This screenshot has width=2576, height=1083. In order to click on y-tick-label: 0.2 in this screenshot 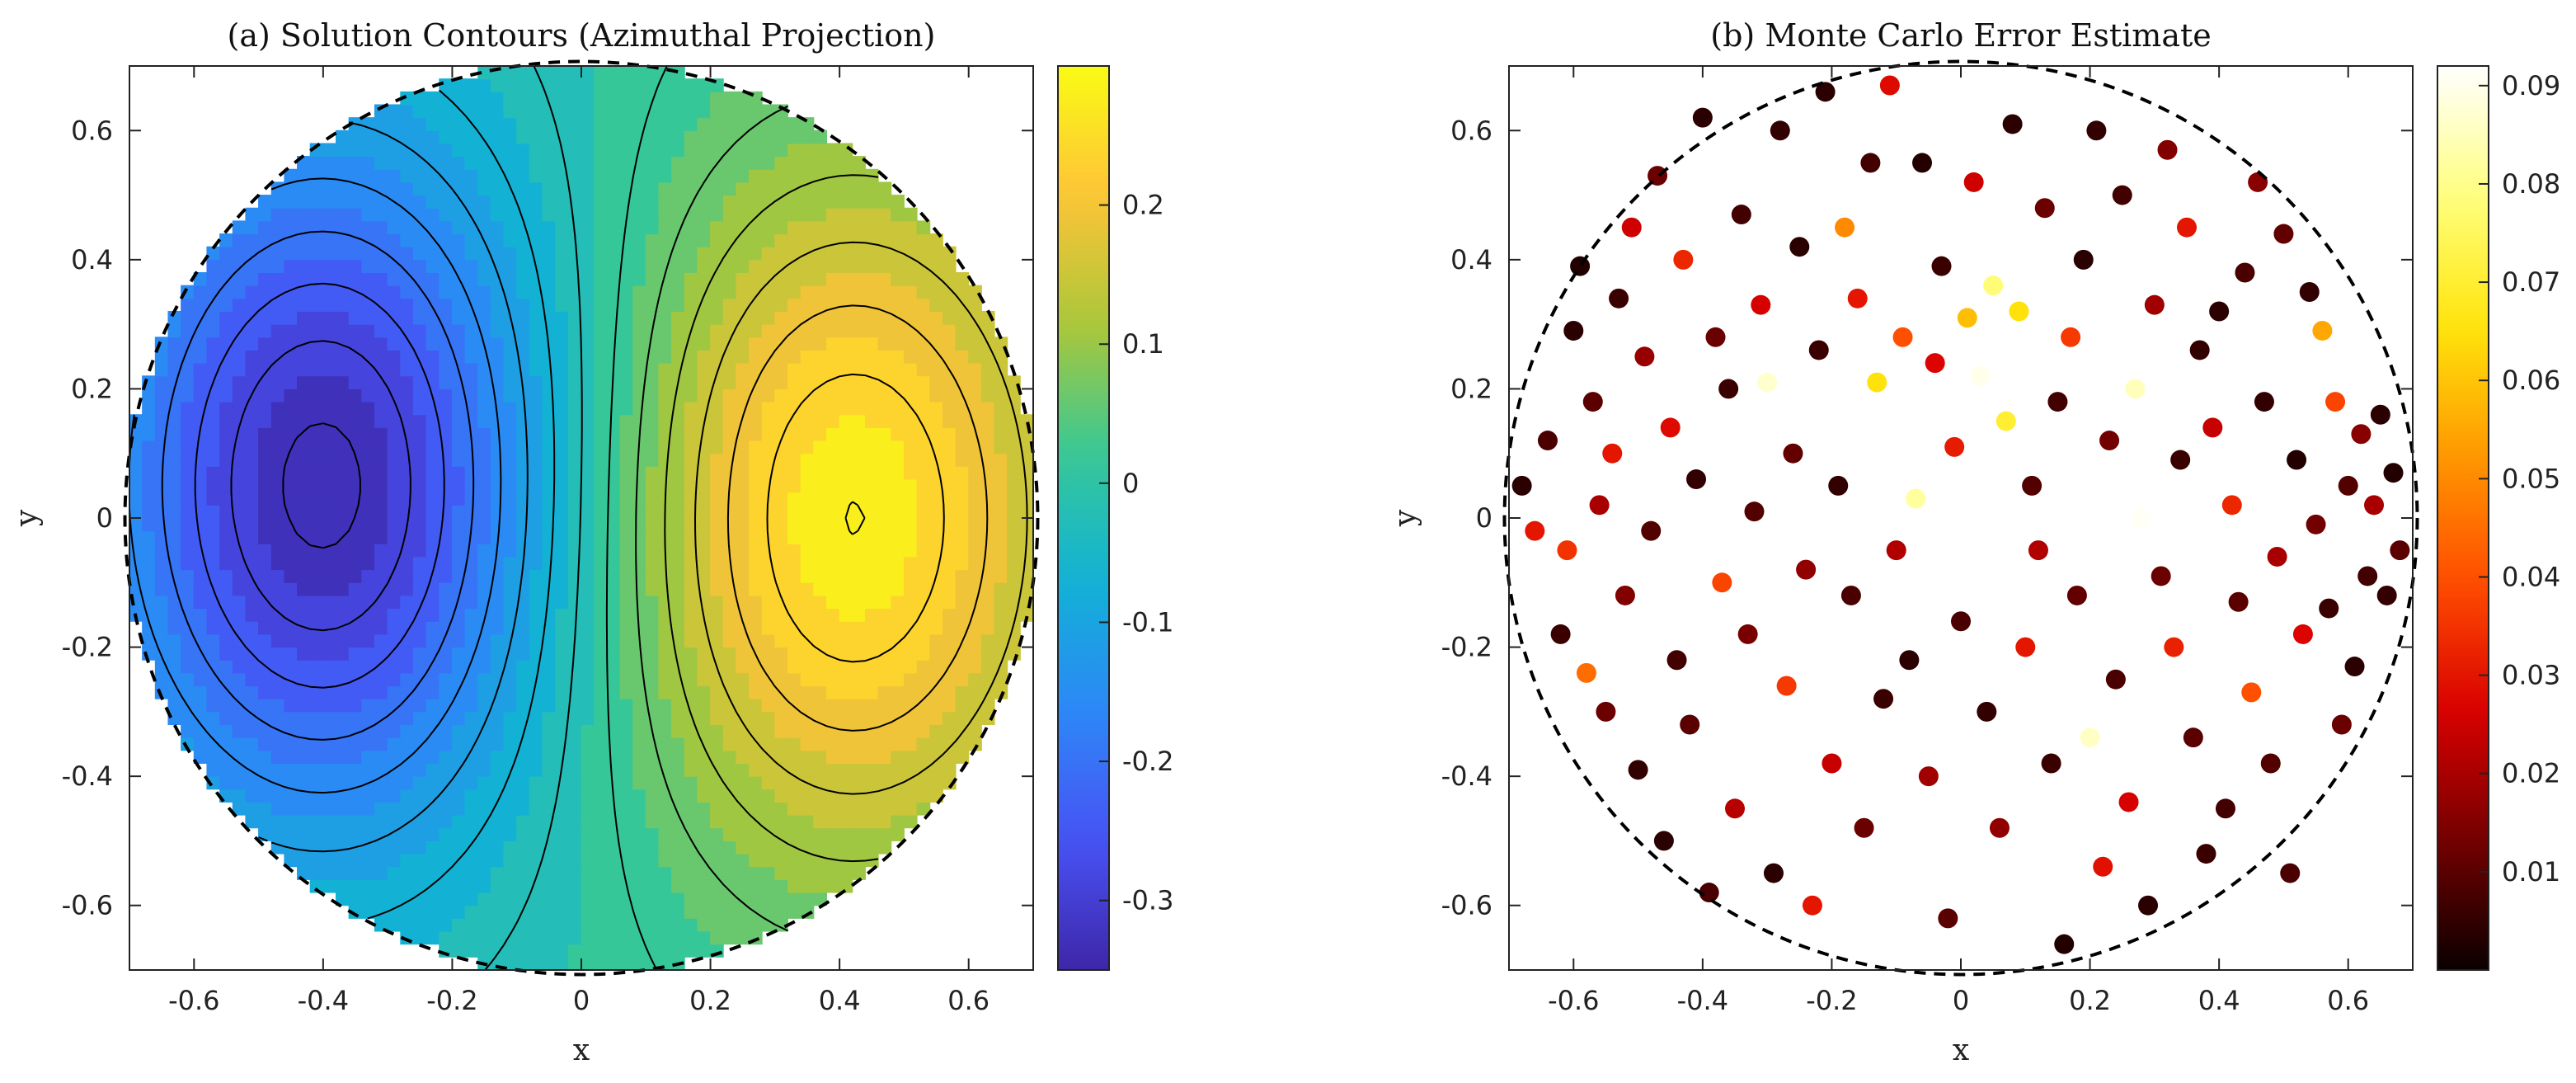, I will do `click(92, 388)`.